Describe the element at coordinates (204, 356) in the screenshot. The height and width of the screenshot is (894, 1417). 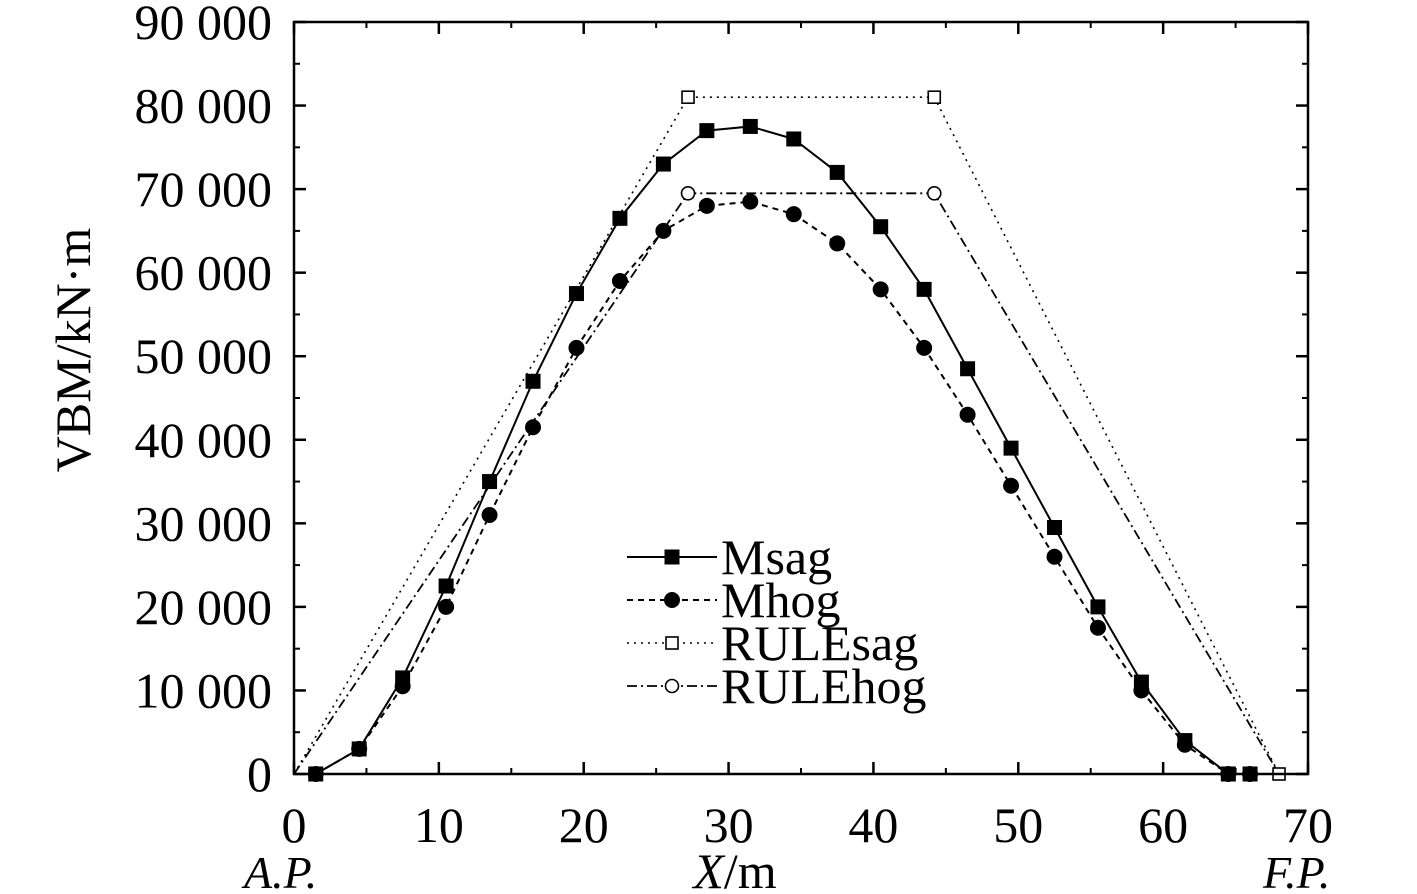
I see `y-tick-label: 50 000` at that location.